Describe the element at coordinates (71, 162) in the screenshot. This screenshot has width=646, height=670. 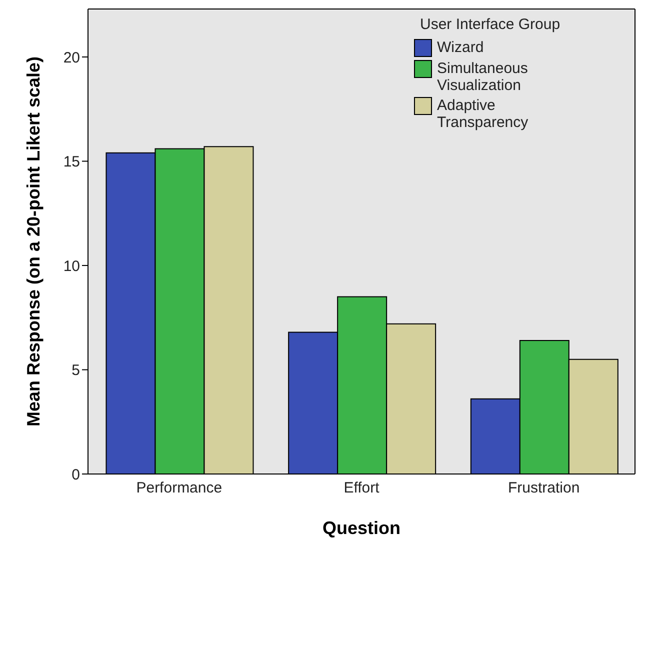
I see `y-tick-label: 15` at that location.